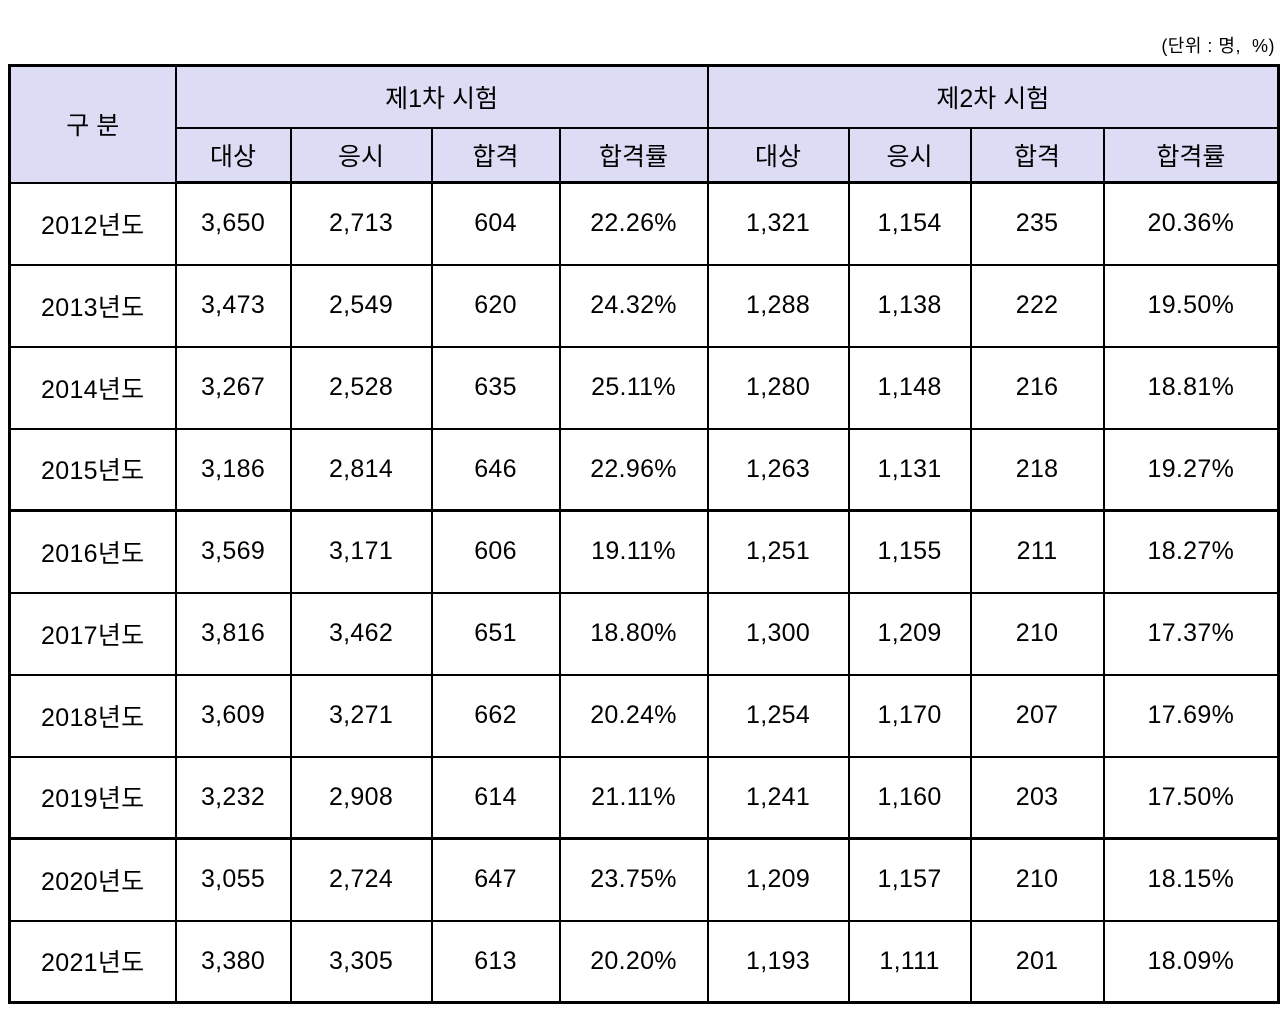  Describe the element at coordinates (1037, 879) in the screenshot. I see `data-cell: 210` at that location.